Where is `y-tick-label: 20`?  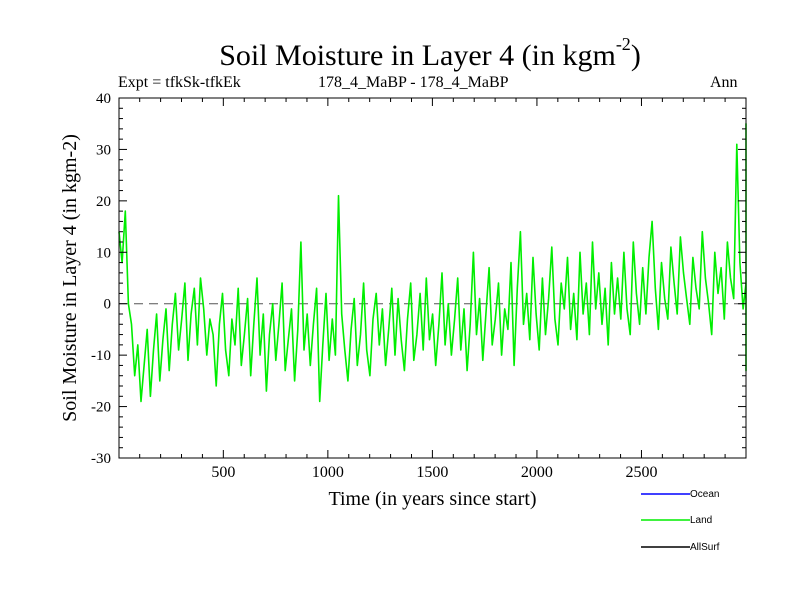 y-tick-label: 20 is located at coordinates (103, 202).